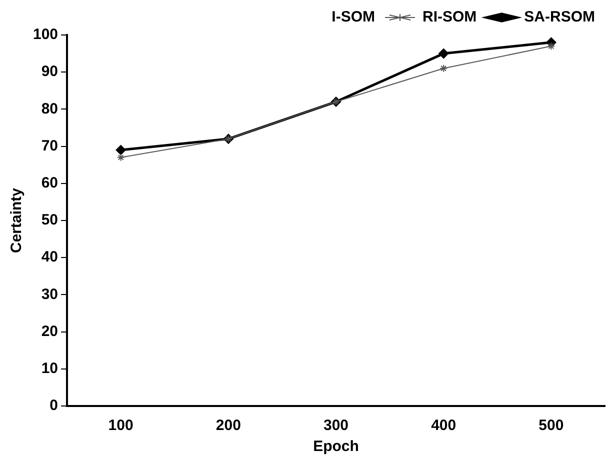 The width and height of the screenshot is (613, 460). What do you see at coordinates (49, 109) in the screenshot?
I see `y-tick-label: 80` at bounding box center [49, 109].